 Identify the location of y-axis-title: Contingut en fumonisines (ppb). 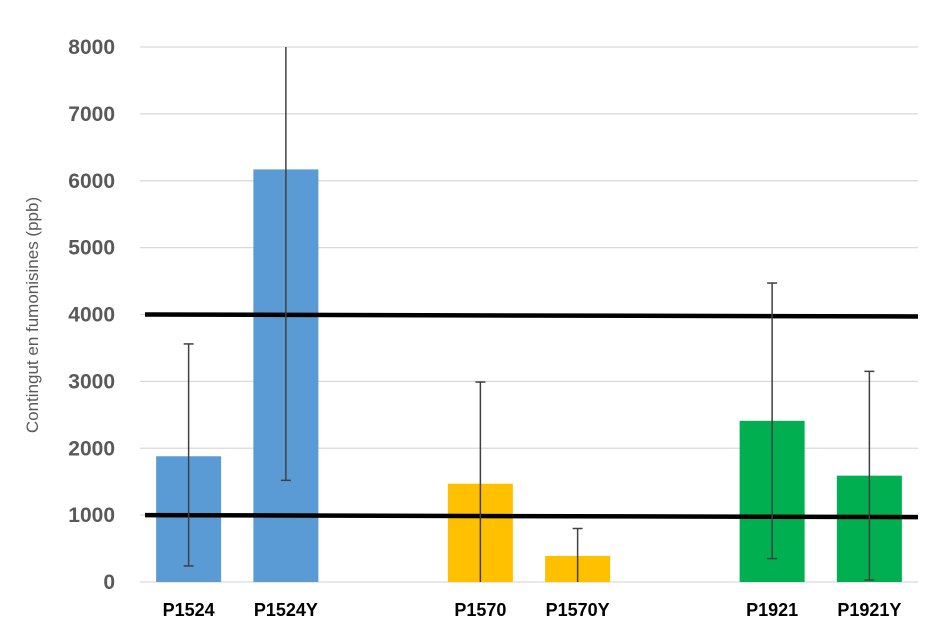
(32, 315).